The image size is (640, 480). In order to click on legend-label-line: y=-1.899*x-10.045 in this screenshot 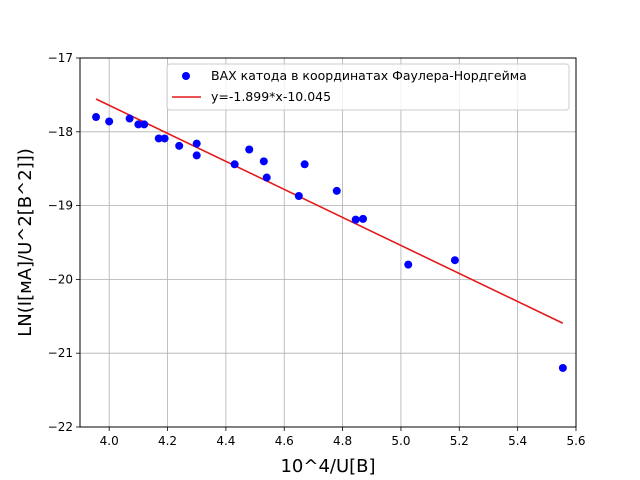, I will do `click(271, 96)`.